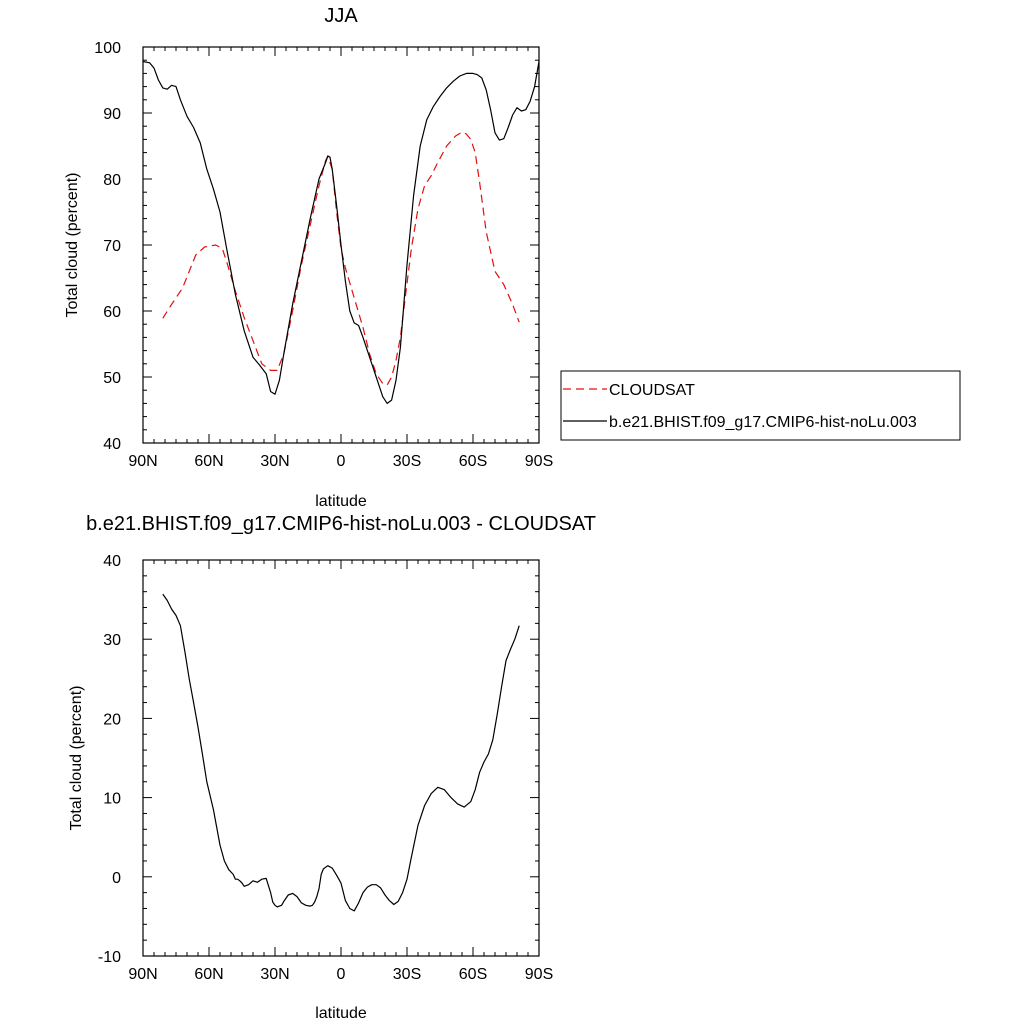  I want to click on y-tick-label: 60, so click(112, 312).